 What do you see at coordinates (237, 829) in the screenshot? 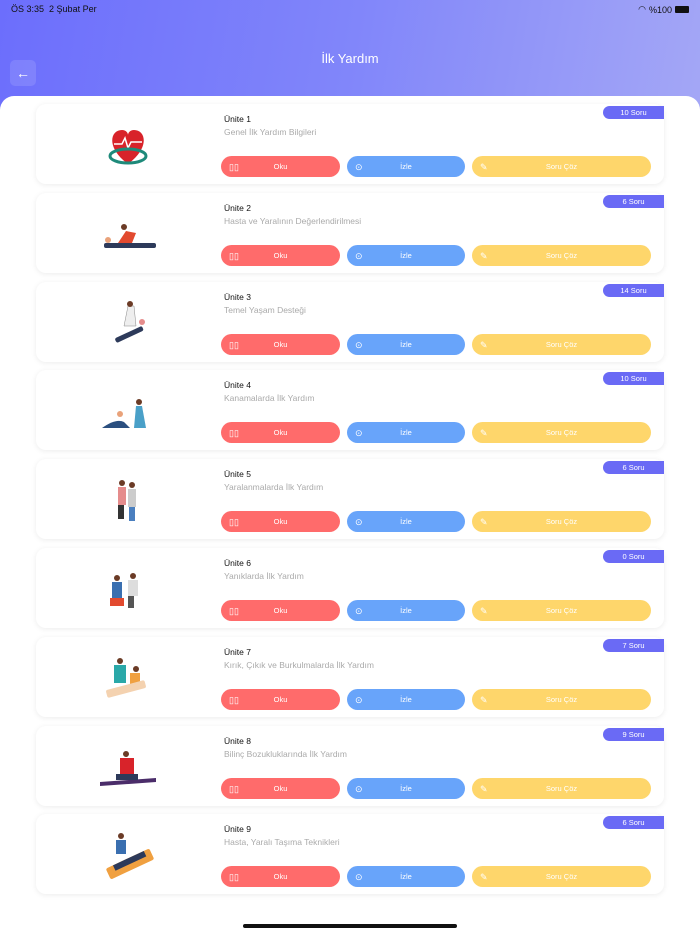
I see `unit-title: Ünite 9` at bounding box center [237, 829].